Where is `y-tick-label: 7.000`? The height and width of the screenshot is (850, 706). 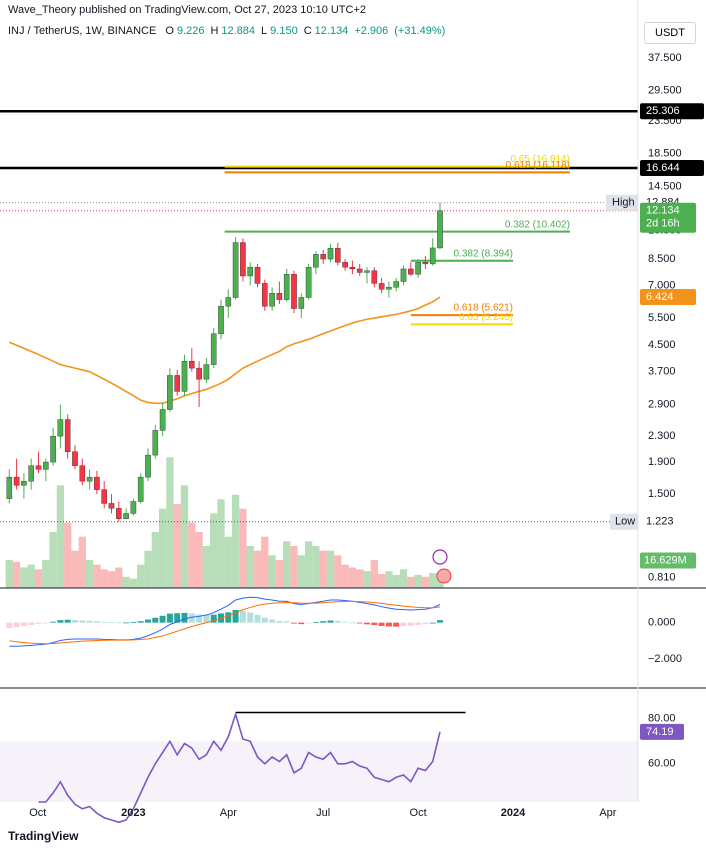
y-tick-label: 7.000 is located at coordinates (662, 285).